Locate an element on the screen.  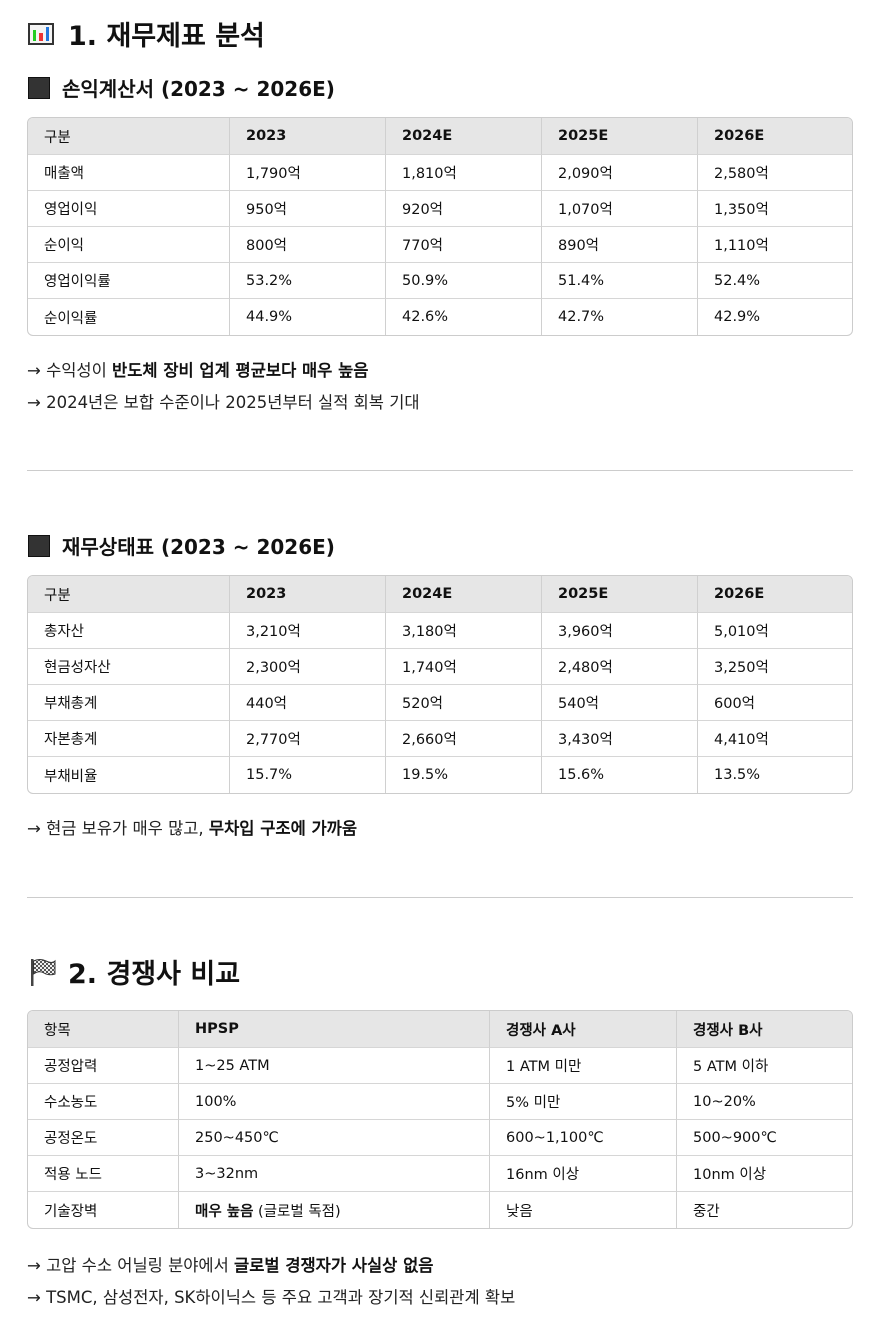
table-cell: 수소농도 is located at coordinates (103, 1102).